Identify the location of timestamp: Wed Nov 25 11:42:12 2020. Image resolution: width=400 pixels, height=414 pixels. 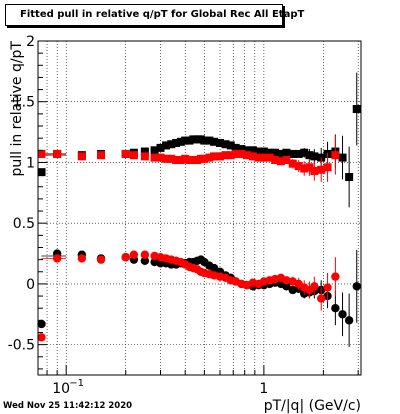
(68, 406).